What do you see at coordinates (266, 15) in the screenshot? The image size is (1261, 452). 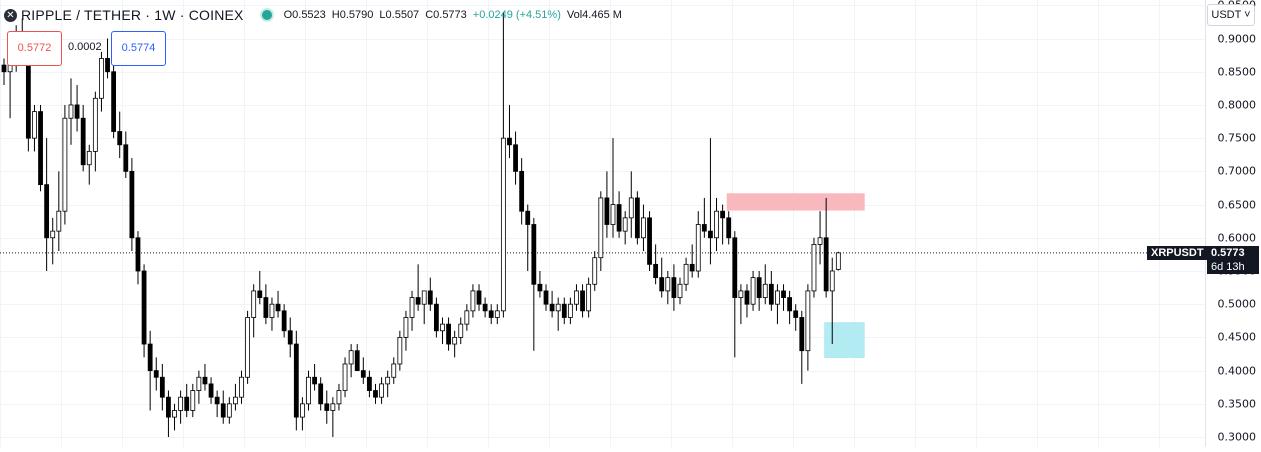 I see `market-status-icon` at bounding box center [266, 15].